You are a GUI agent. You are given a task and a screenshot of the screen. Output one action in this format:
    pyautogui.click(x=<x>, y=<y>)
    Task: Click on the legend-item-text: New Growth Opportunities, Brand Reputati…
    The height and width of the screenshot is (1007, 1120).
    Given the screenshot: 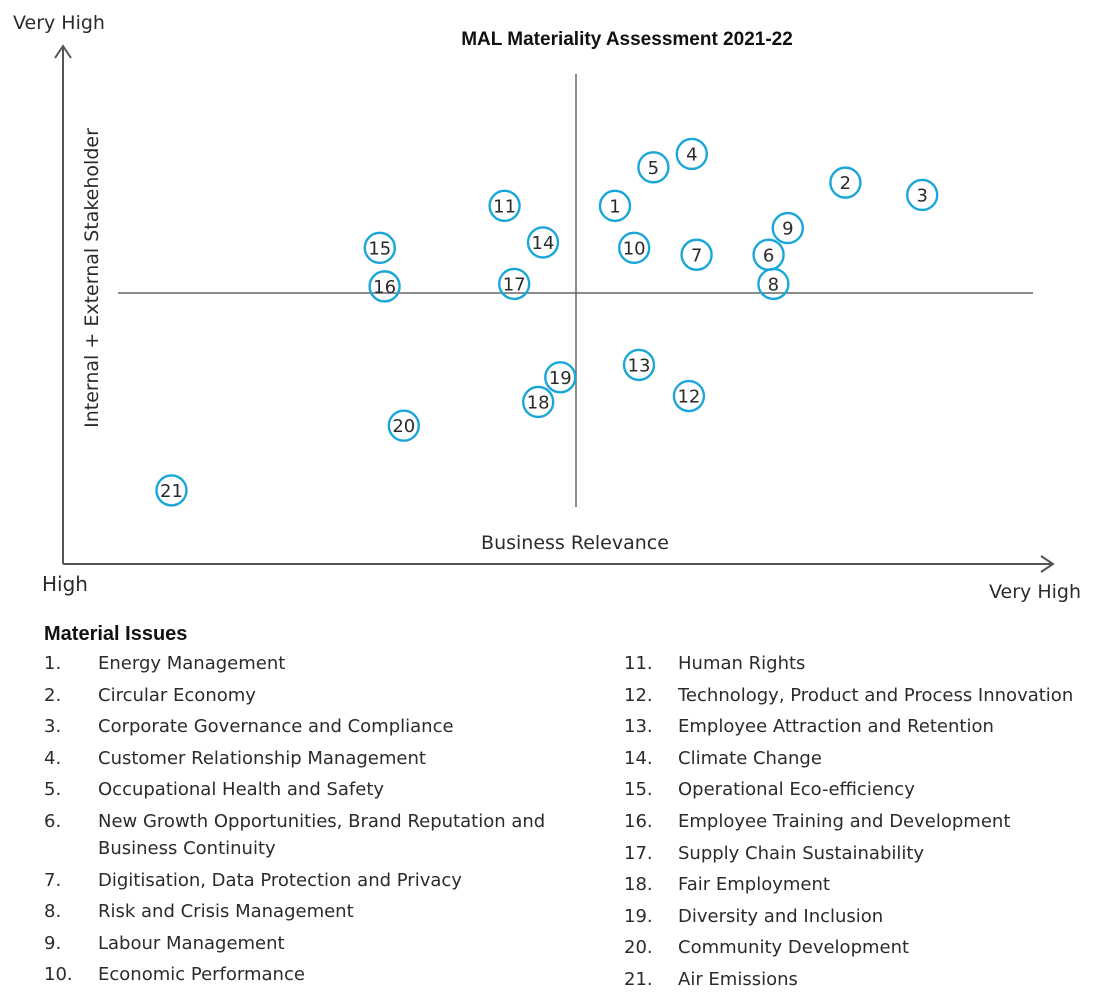 What is the action you would take?
    pyautogui.click(x=322, y=834)
    